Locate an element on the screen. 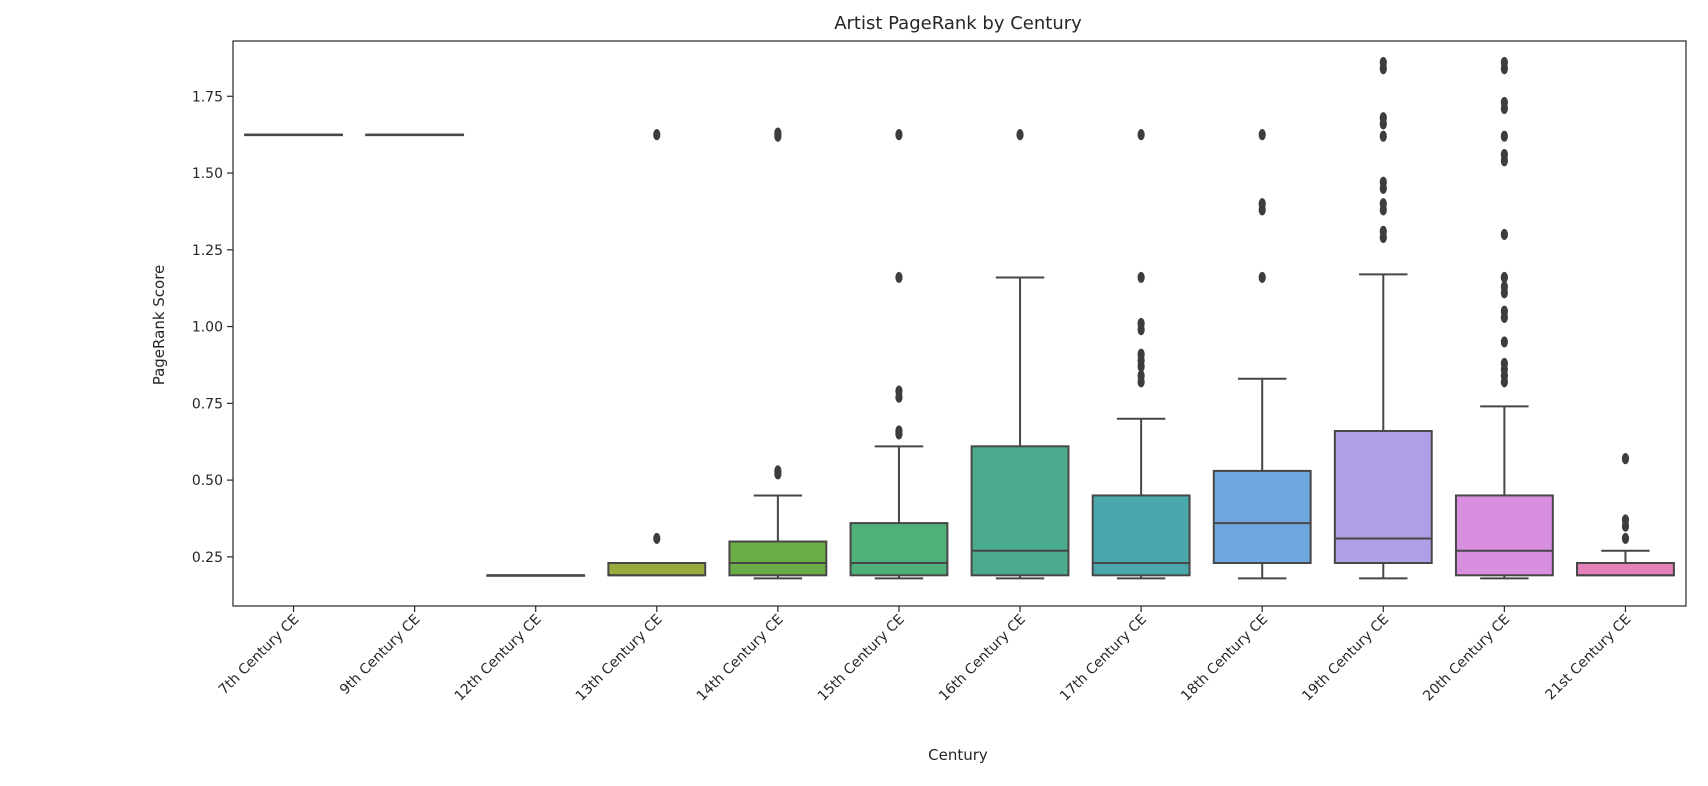 This screenshot has width=1708, height=786. y-axis-title: PageRank Score is located at coordinates (159, 325).